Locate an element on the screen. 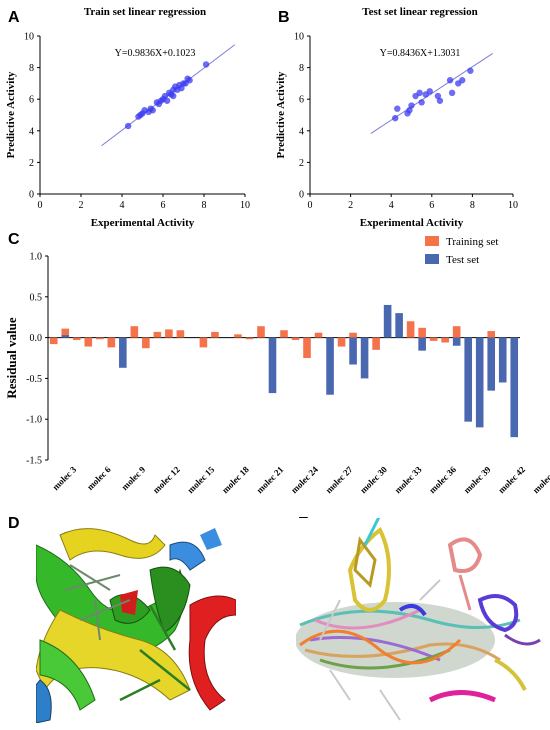 The image size is (550, 730). x-tick-label: molec 36 is located at coordinates (442, 479).